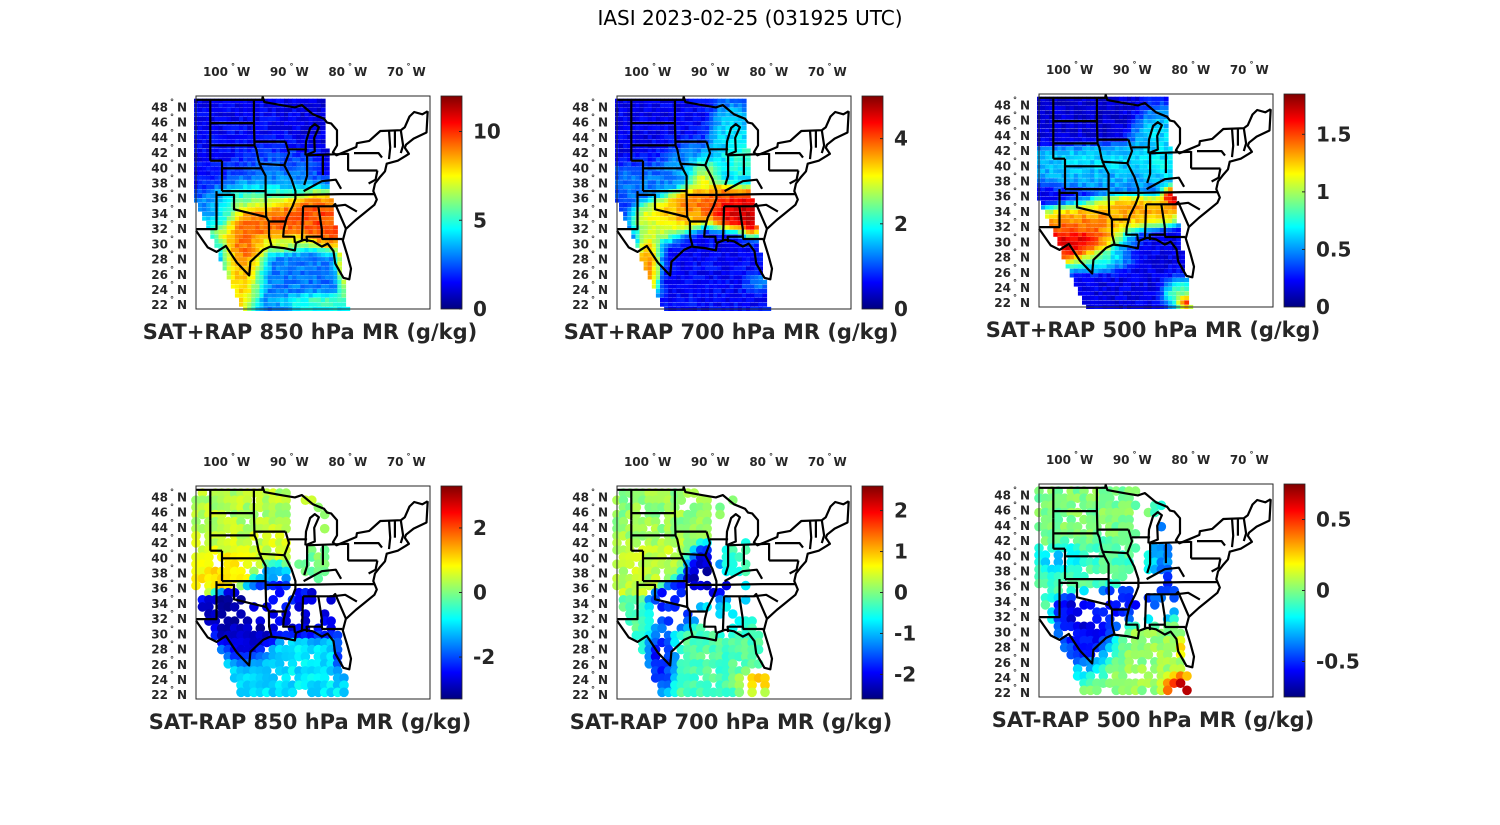 The height and width of the screenshot is (825, 1500). I want to click on longitude-tick-label: 100, so click(1058, 70).